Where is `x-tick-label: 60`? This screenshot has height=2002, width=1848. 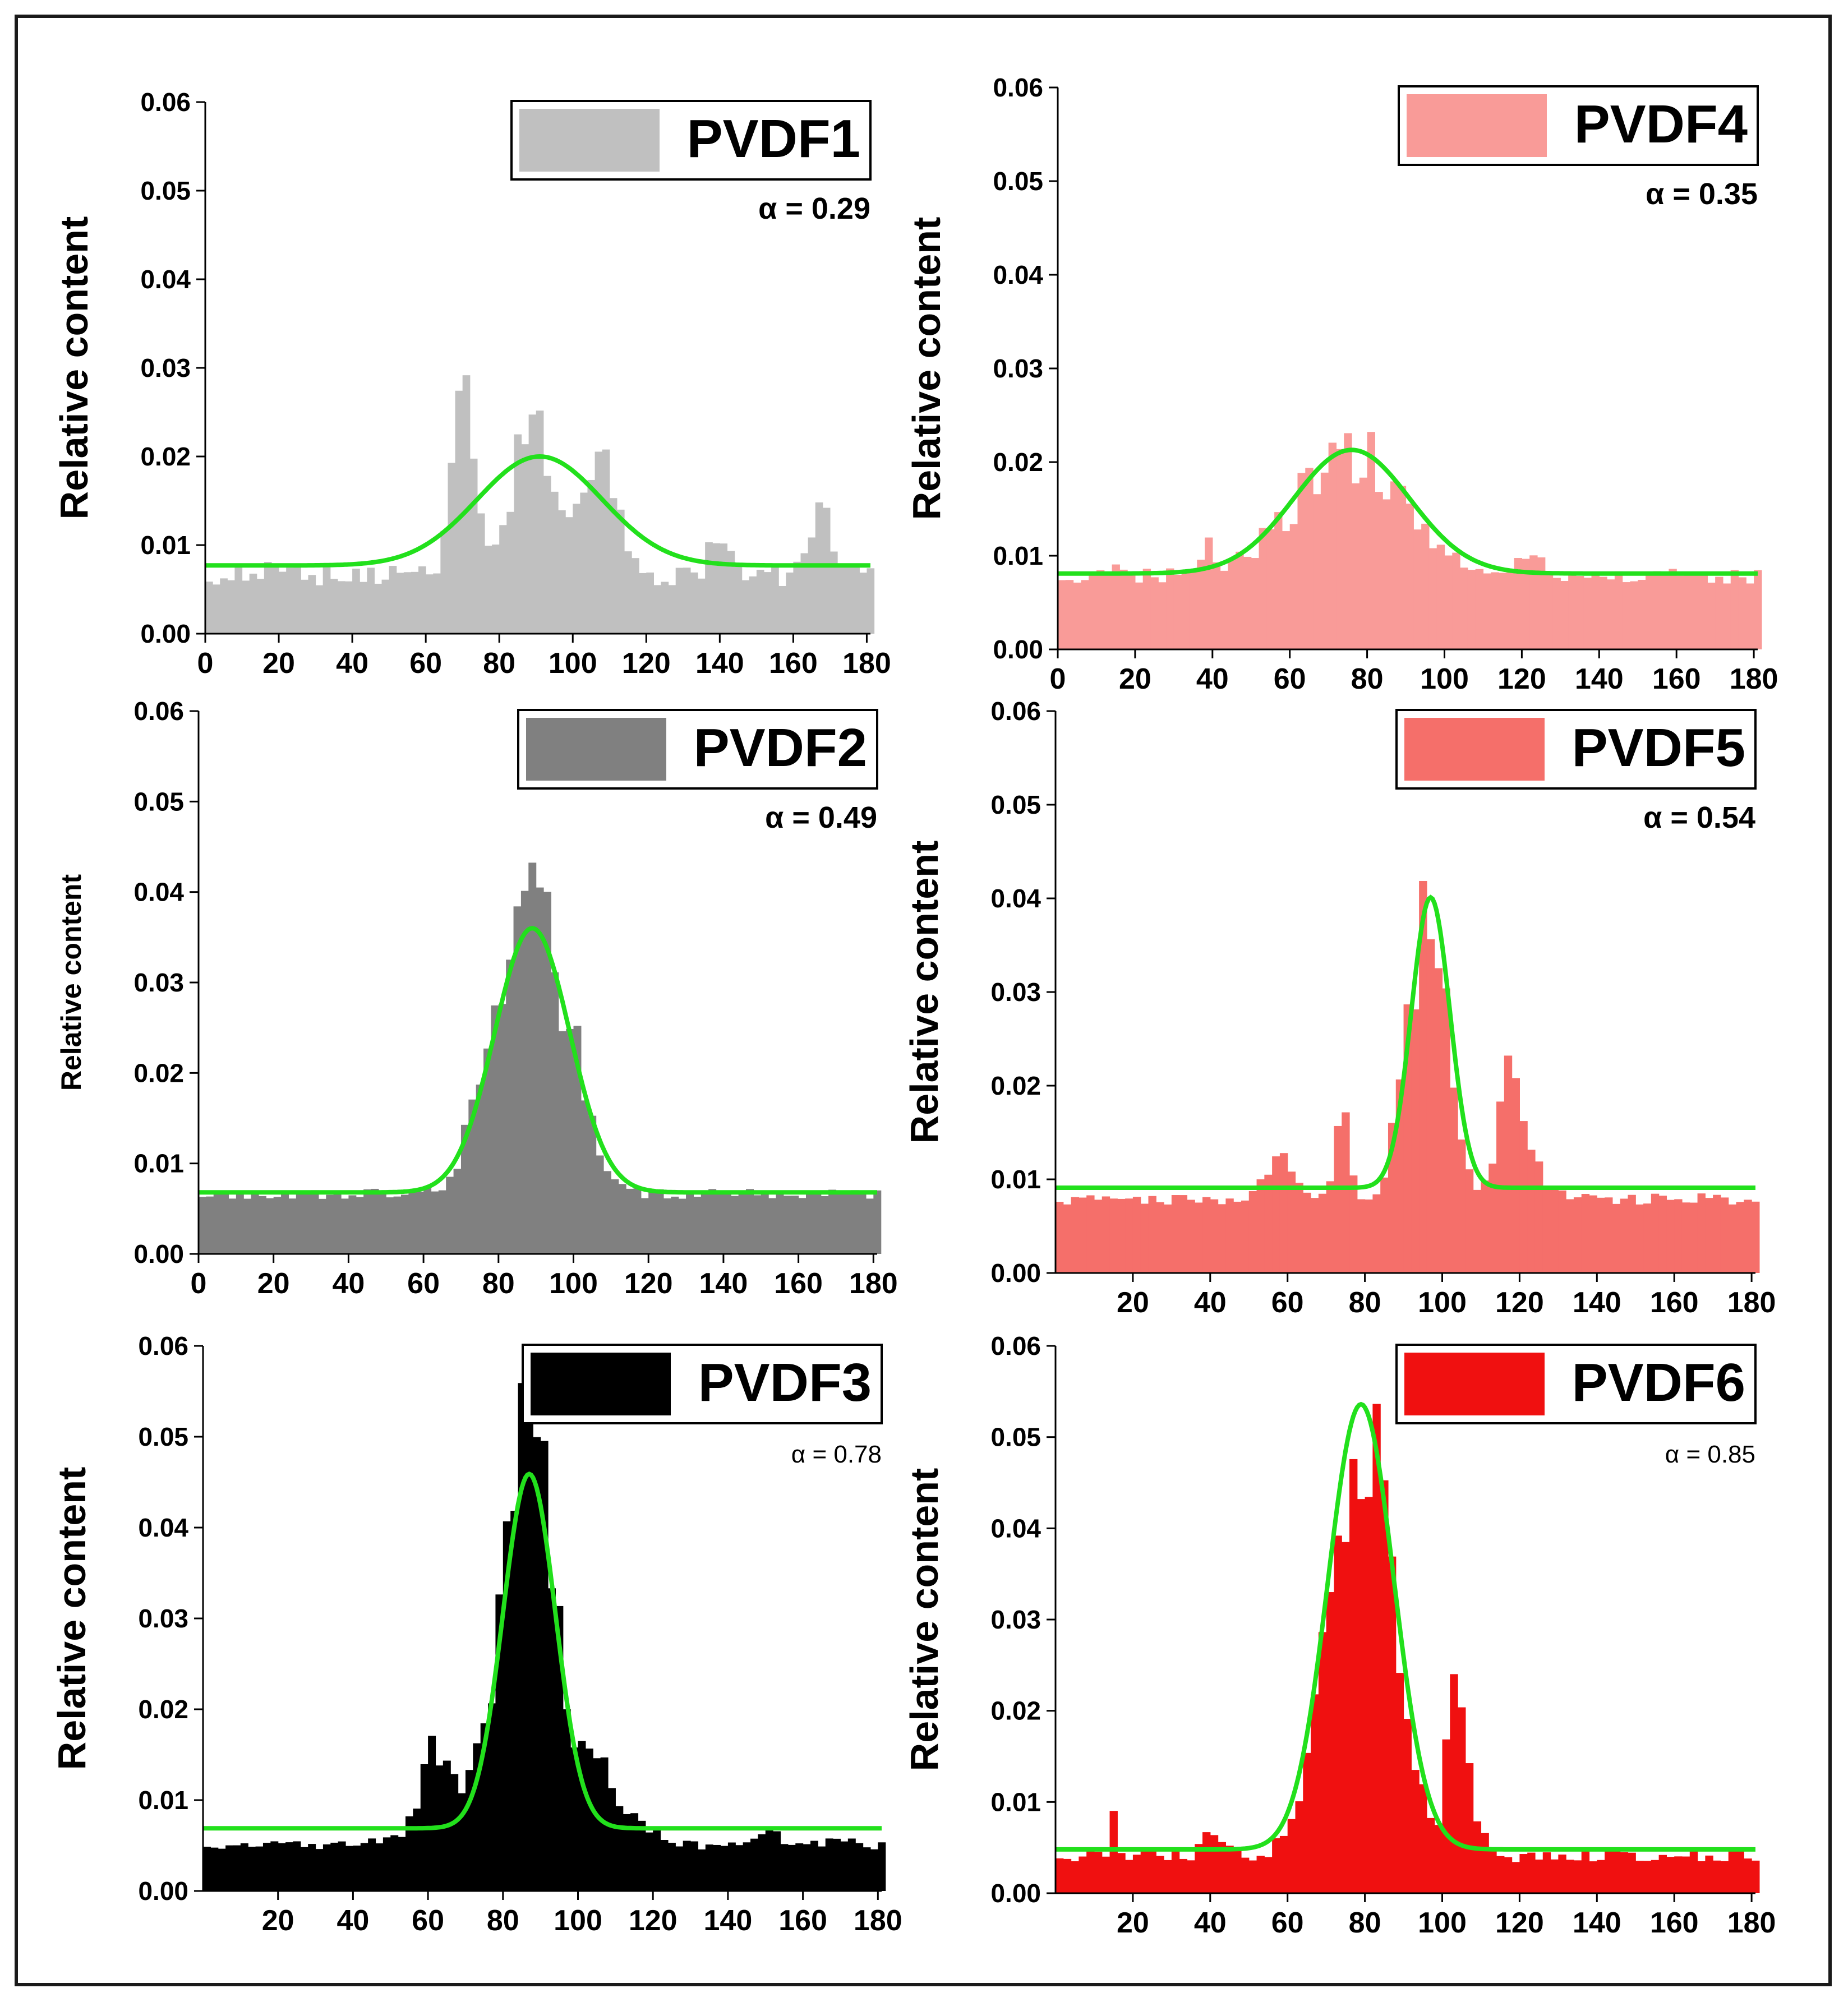 x-tick-label: 60 is located at coordinates (423, 1283).